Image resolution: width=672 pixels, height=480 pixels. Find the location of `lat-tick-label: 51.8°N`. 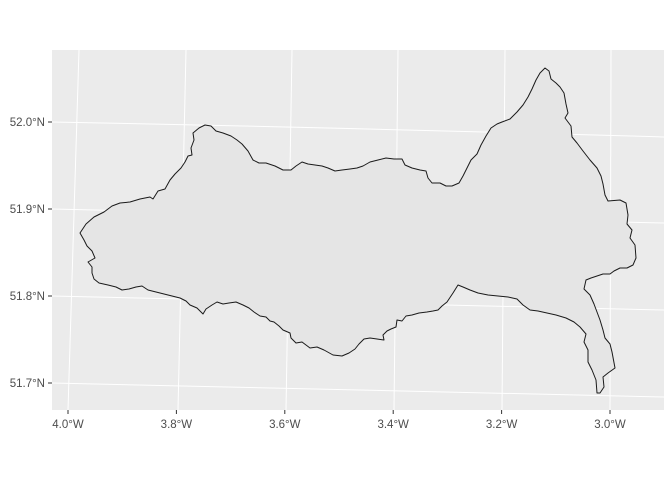

lat-tick-label: 51.8°N is located at coordinates (27, 297).